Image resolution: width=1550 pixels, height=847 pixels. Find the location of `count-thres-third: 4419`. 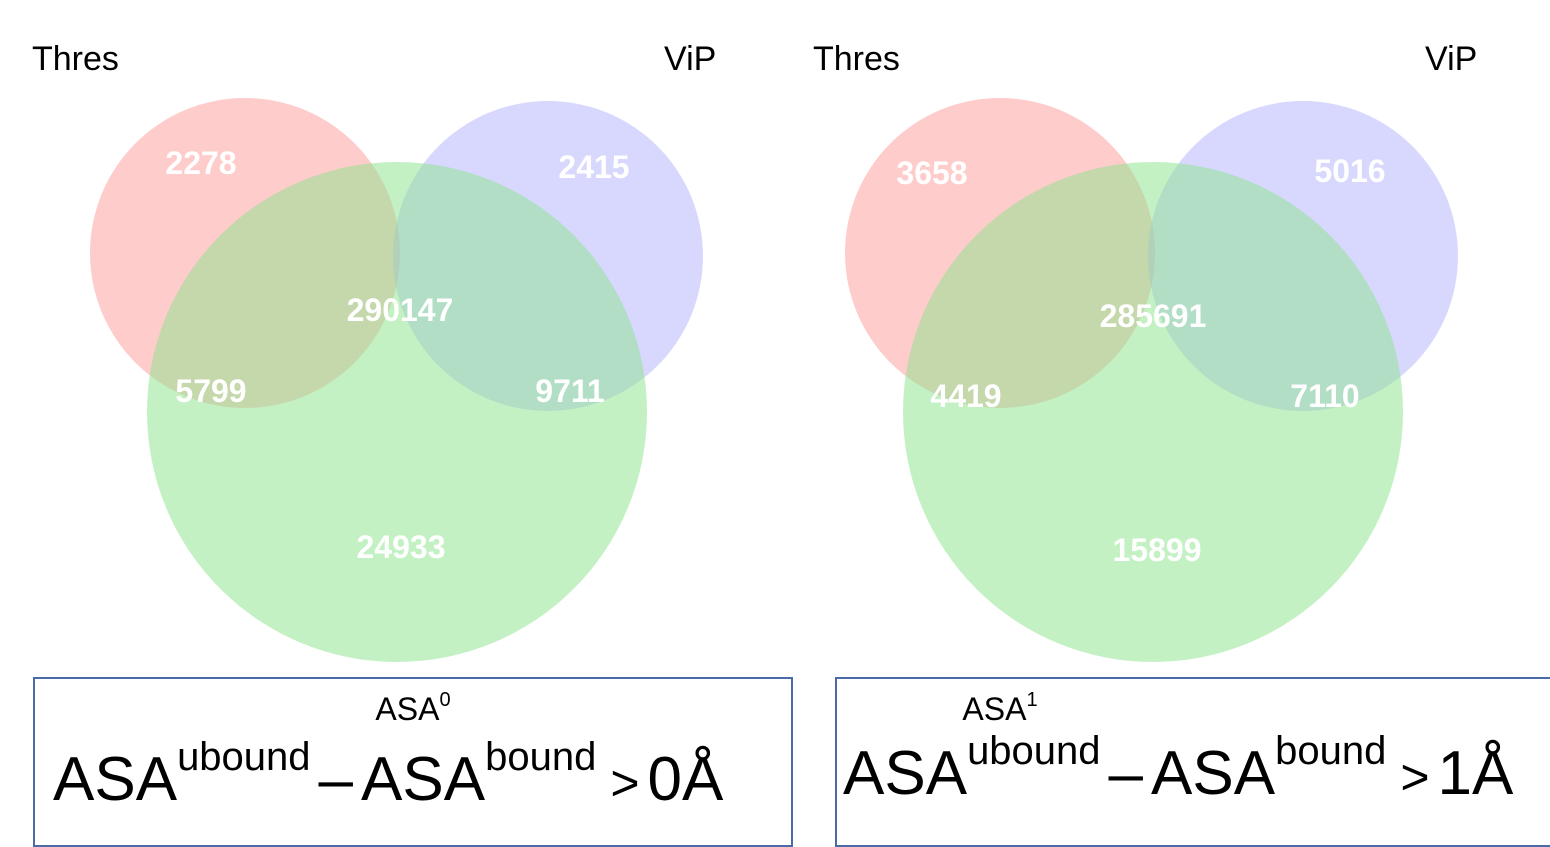

count-thres-third: 4419 is located at coordinates (965, 396).